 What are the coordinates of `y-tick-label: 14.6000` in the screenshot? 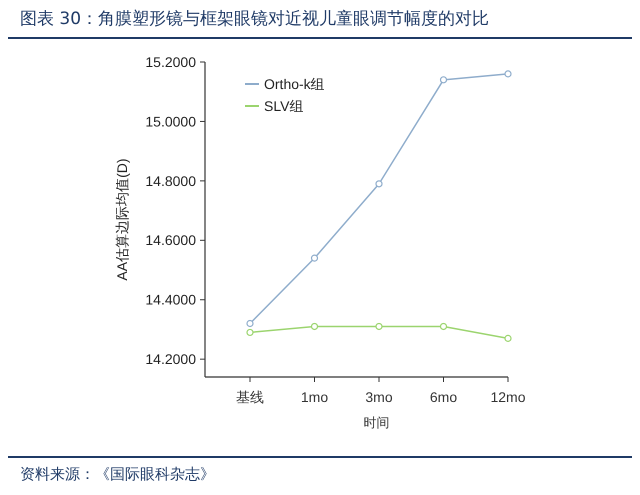 It's located at (170, 240).